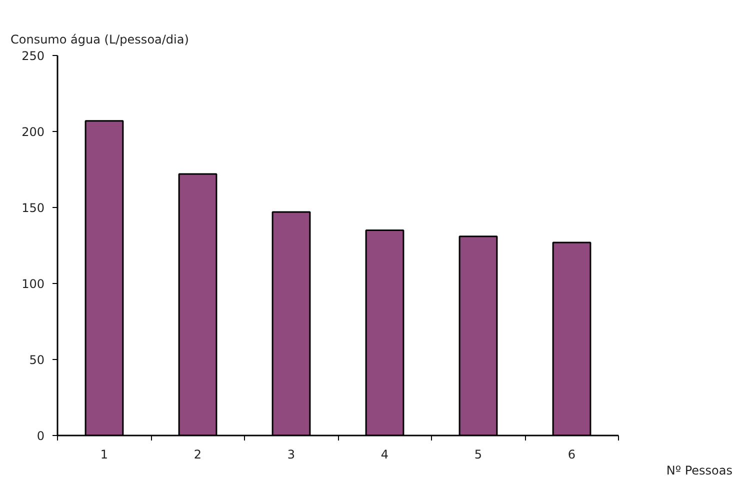 The image size is (737, 477). What do you see at coordinates (291, 455) in the screenshot?
I see `x-tick-label: 3` at bounding box center [291, 455].